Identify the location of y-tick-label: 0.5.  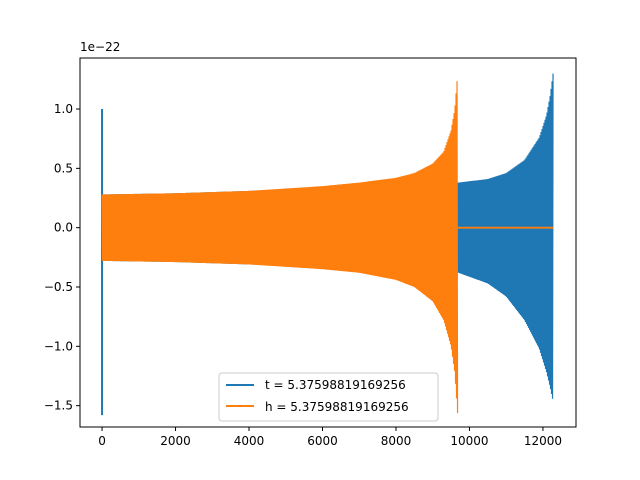
(63, 168).